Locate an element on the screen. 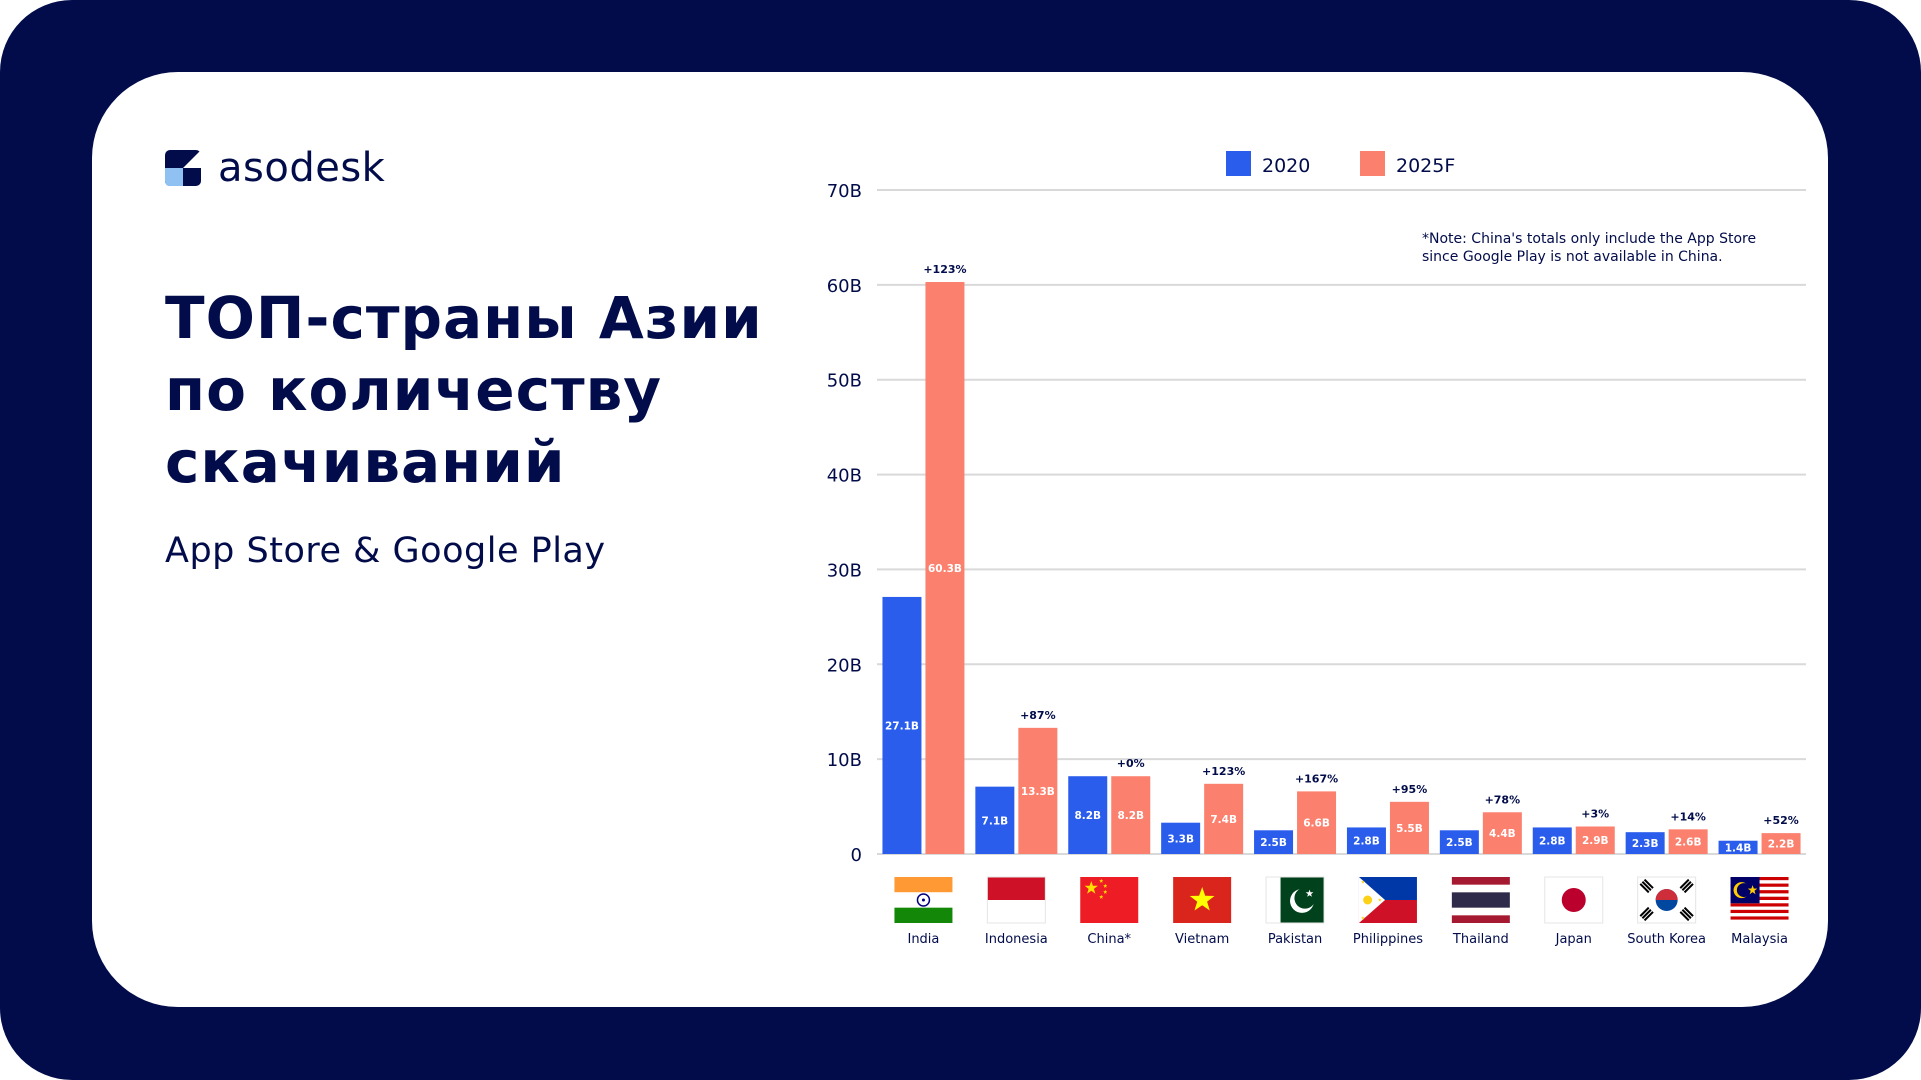 The width and height of the screenshot is (1921, 1080). malaysia-flag-icon is located at coordinates (1759, 900).